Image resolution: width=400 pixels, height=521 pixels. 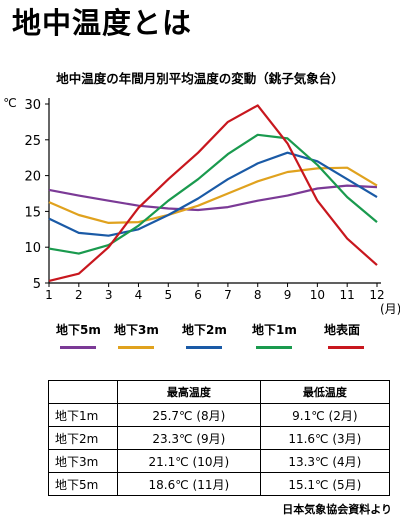 I want to click on x-tick-label: 5, so click(x=168, y=295).